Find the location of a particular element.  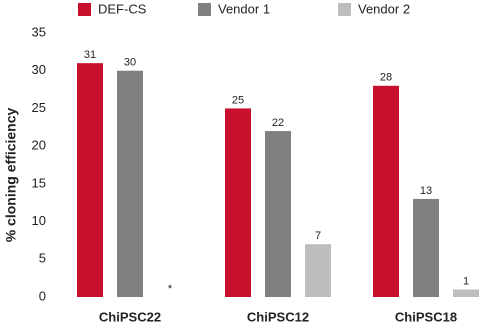

value-label: 7 is located at coordinates (318, 236).